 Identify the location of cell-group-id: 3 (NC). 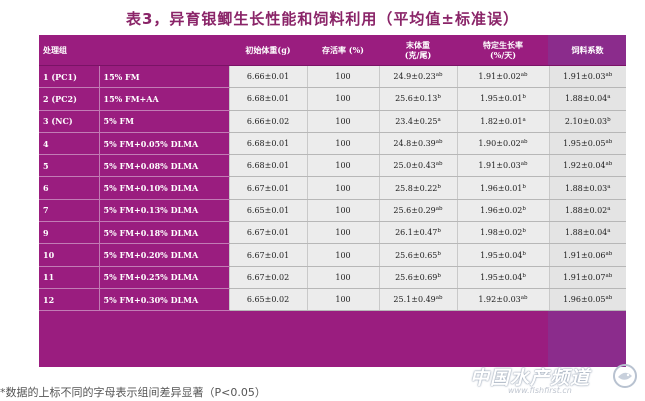
(69, 121).